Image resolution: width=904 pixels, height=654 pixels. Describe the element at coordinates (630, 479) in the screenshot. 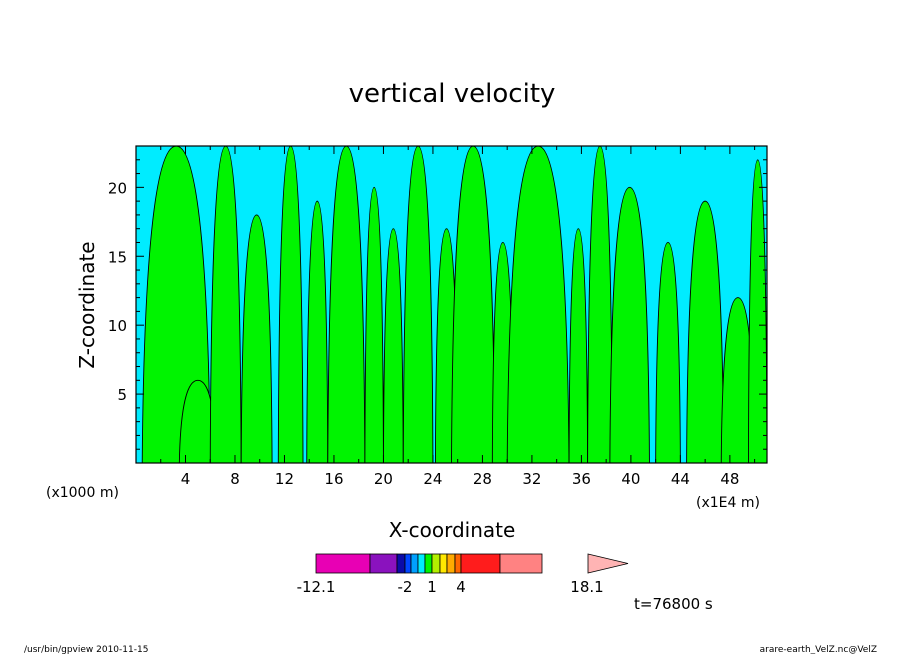

I see `x-tick-label: 40` at that location.